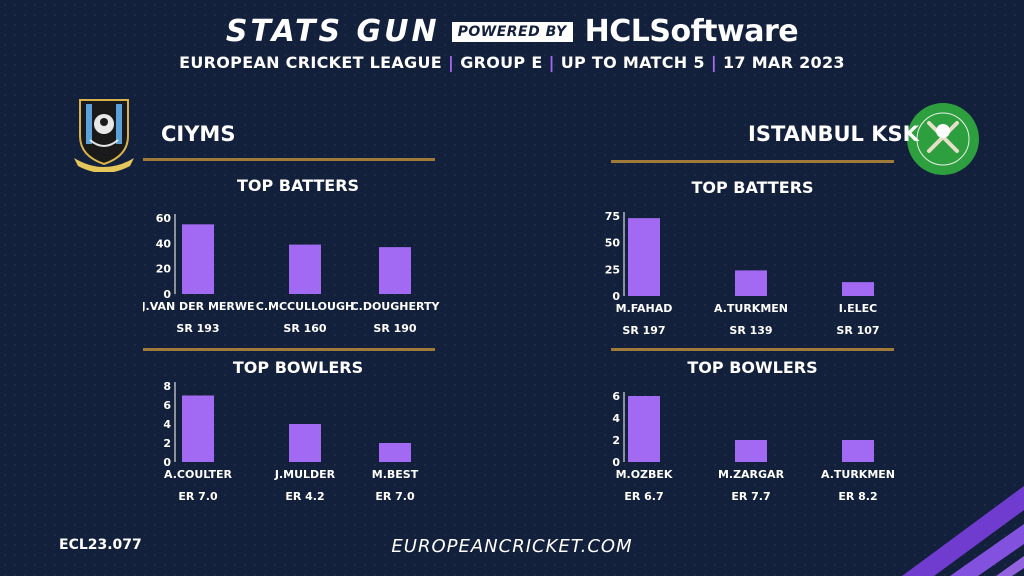 The height and width of the screenshot is (576, 1024). Describe the element at coordinates (332, 31) in the screenshot. I see `stats-gun-logo: STATS GUN` at that location.